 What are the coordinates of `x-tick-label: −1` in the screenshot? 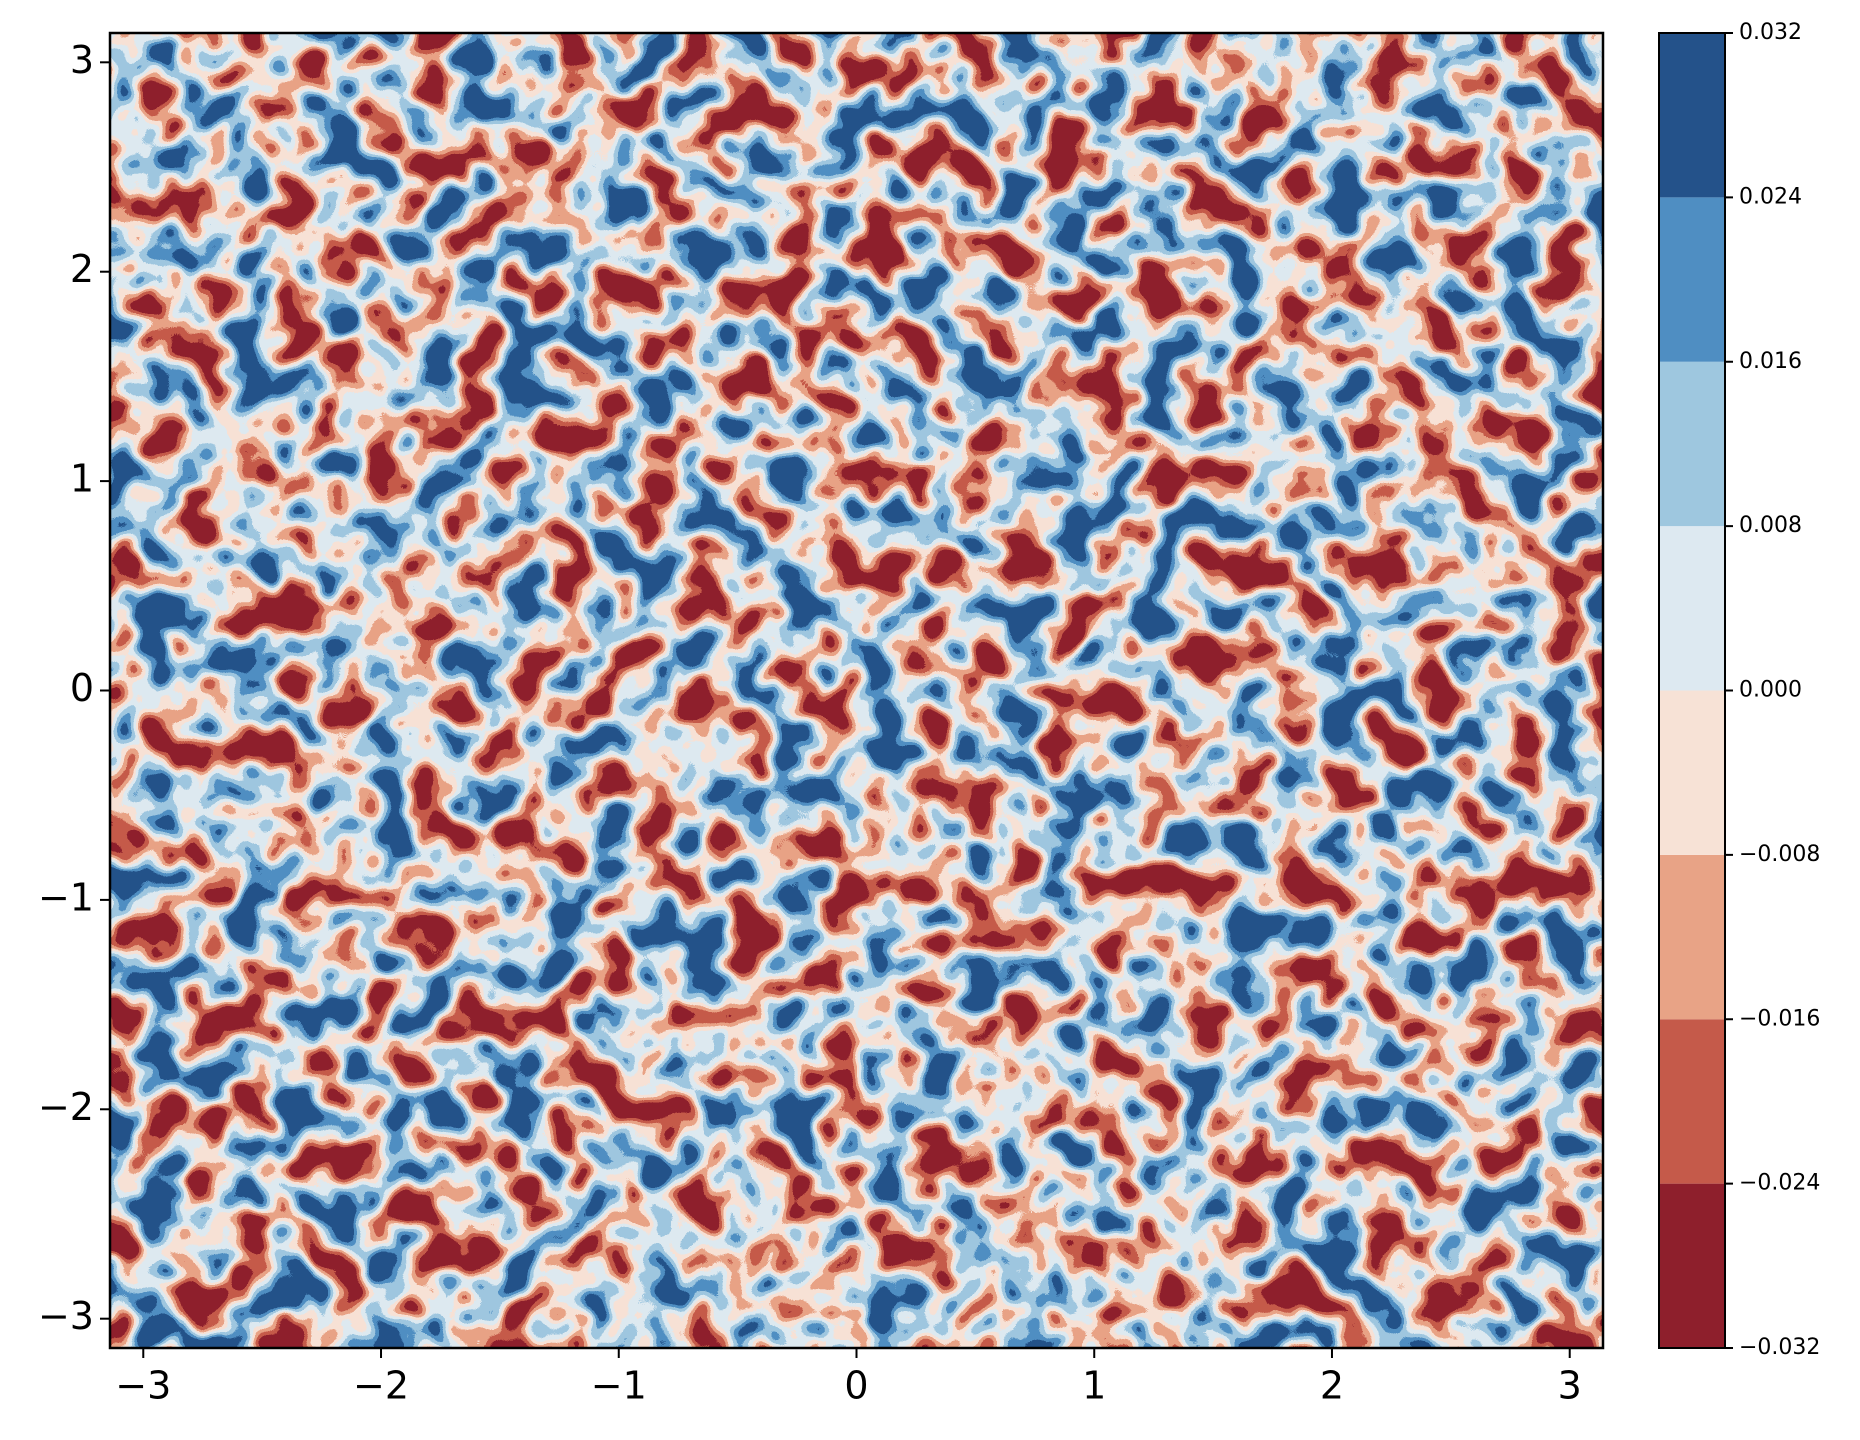 It's located at (619, 1386).